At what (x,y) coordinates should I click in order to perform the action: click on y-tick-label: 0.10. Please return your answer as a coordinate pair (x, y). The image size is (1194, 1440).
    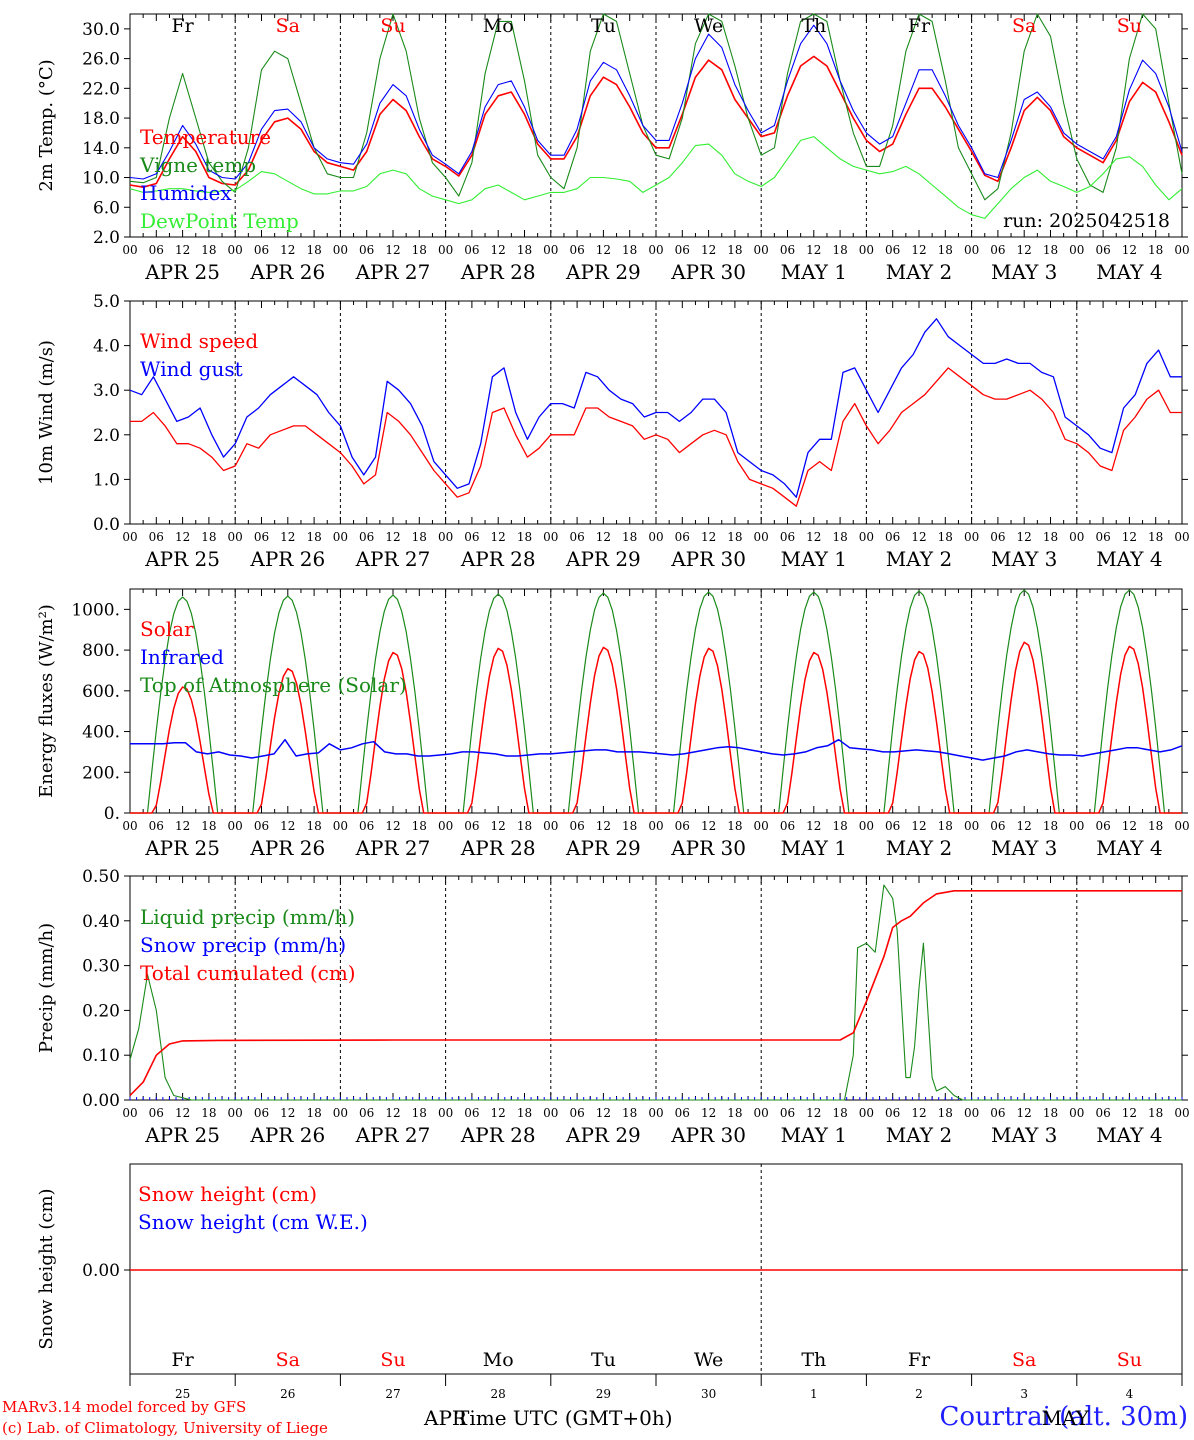
    Looking at the image, I should click on (101, 1056).